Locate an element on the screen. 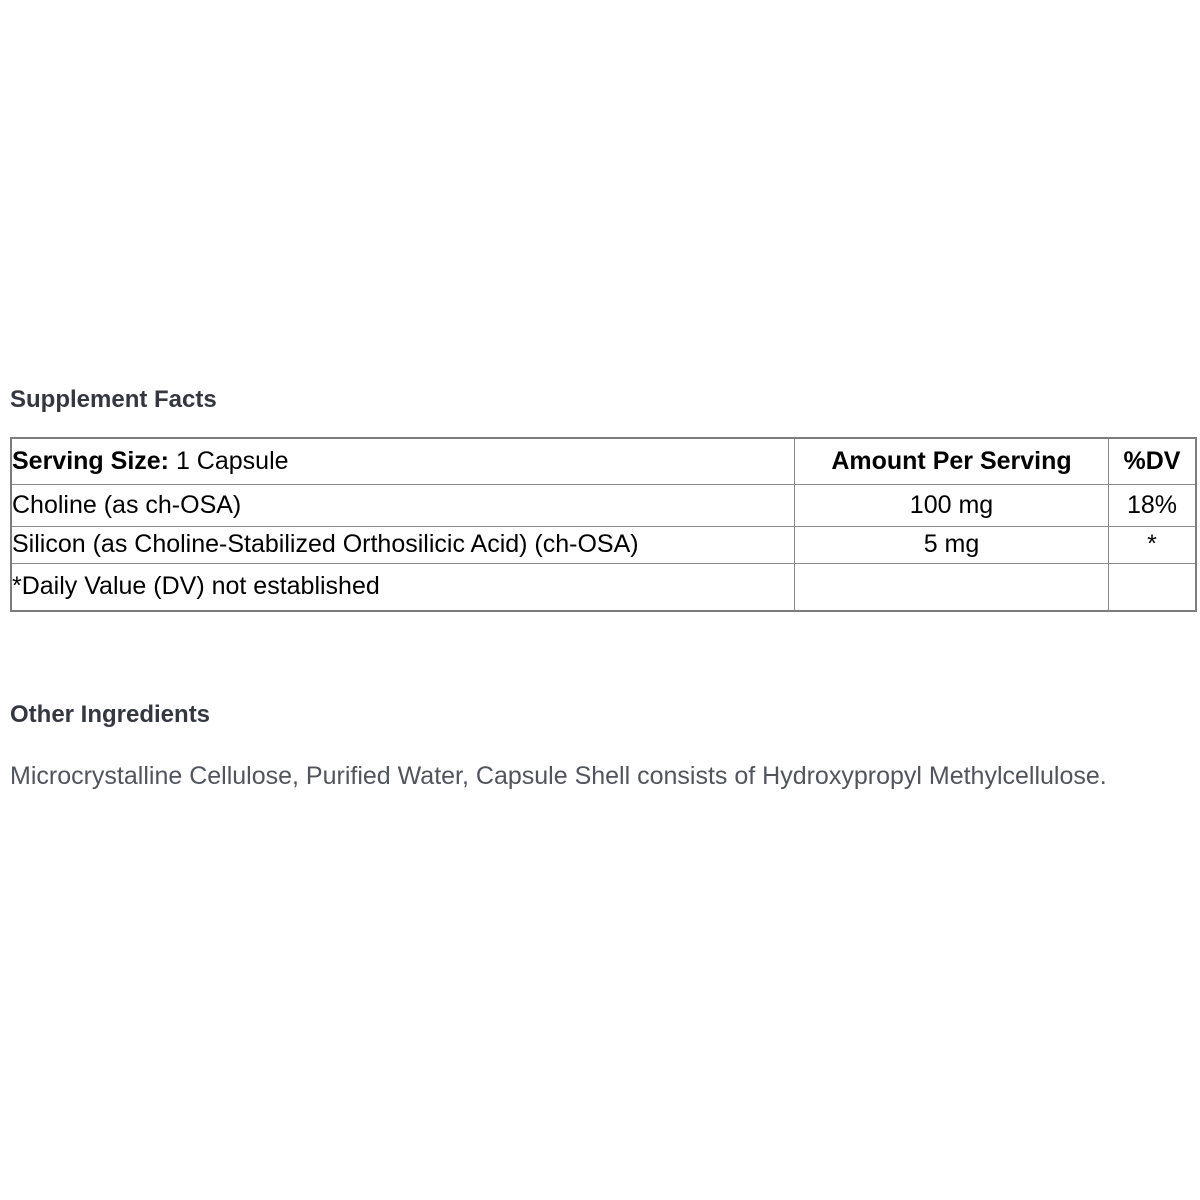  other-ingredients-title: Other Ingredients is located at coordinates (110, 714).